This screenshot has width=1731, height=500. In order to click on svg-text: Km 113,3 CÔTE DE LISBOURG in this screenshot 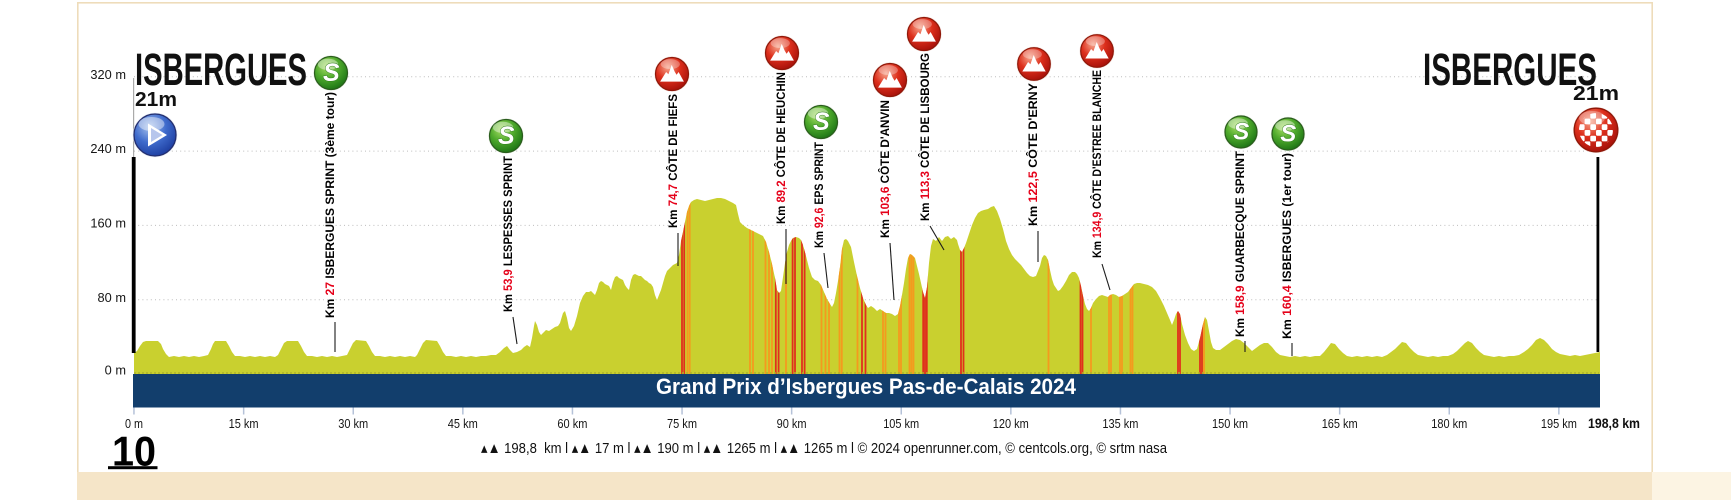, I will do `click(924, 137)`.